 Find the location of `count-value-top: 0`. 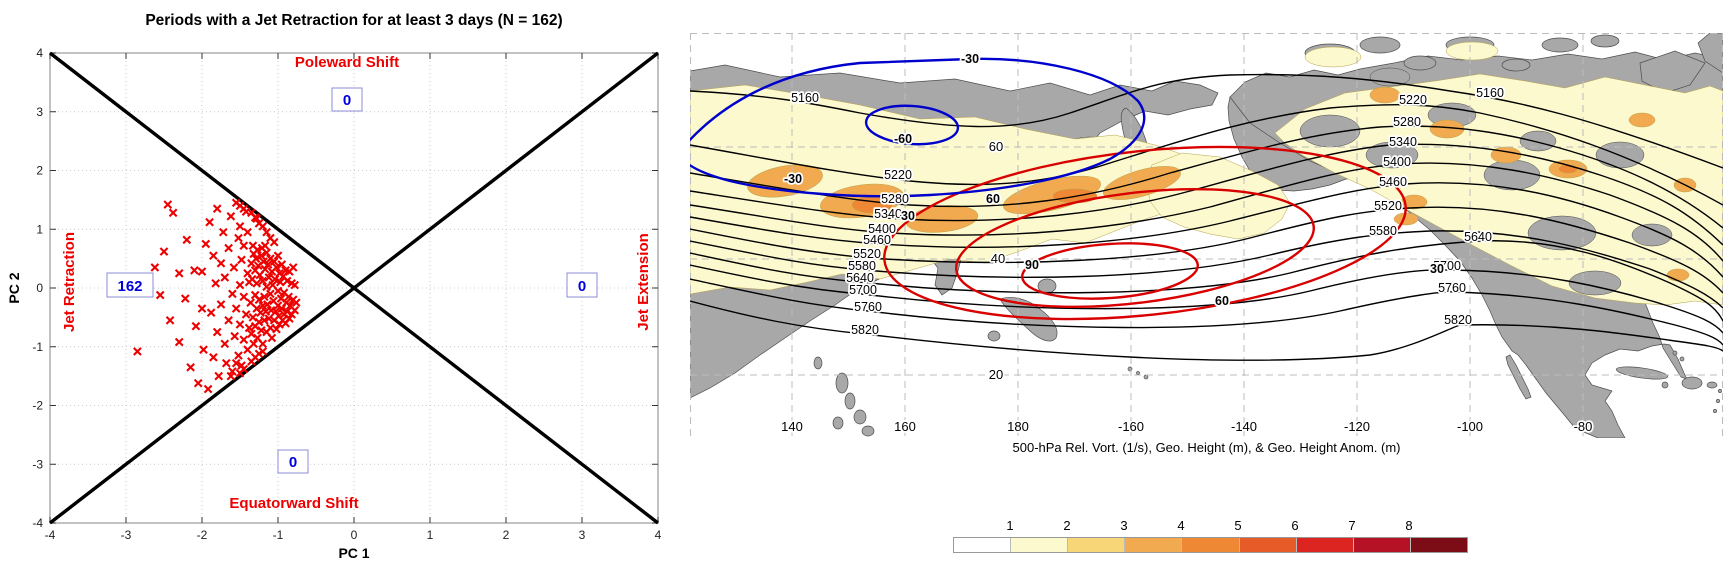

count-value-top: 0 is located at coordinates (347, 100).